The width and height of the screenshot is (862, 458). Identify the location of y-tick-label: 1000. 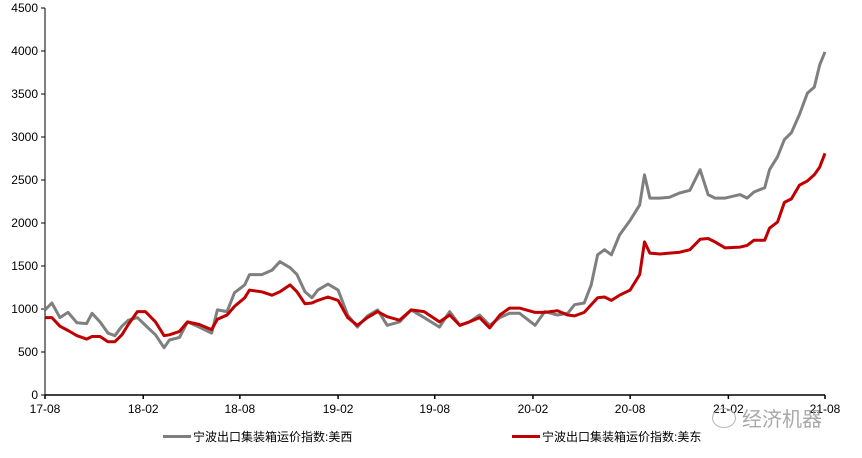
(24, 309).